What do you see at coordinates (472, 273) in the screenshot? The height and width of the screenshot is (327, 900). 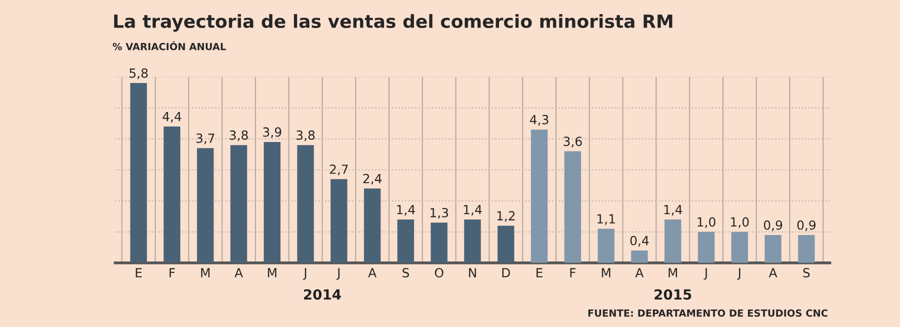 I see `x-tick-label: N` at bounding box center [472, 273].